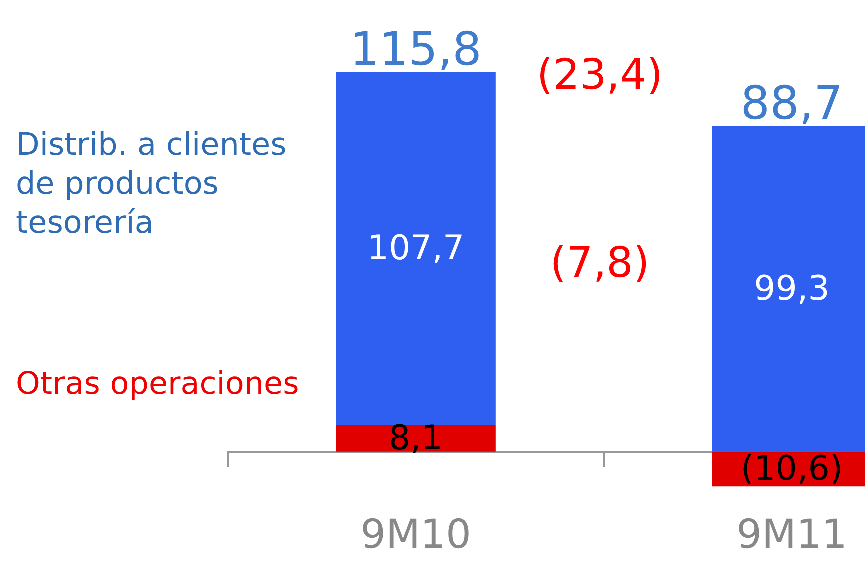 Image resolution: width=865 pixels, height=584 pixels. Describe the element at coordinates (792, 288) in the screenshot. I see `data-label: 99,3` at that location.